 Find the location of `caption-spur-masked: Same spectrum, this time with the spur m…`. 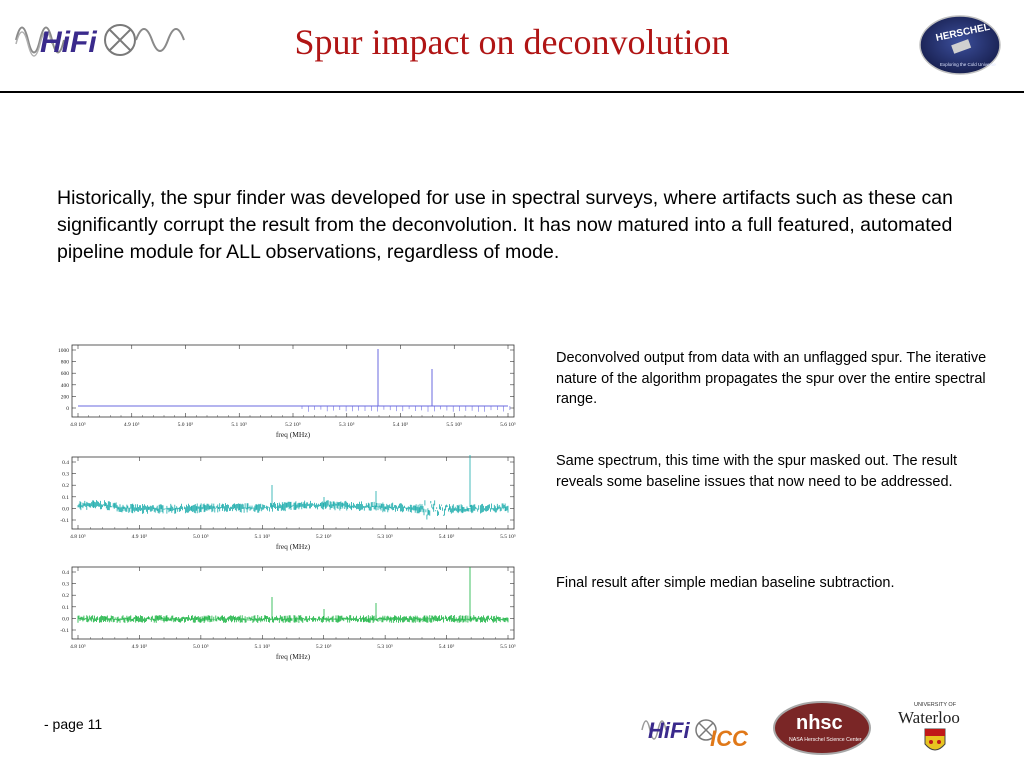

caption-spur-masked: Same spectrum, this time with the spur m… is located at coordinates (757, 471).